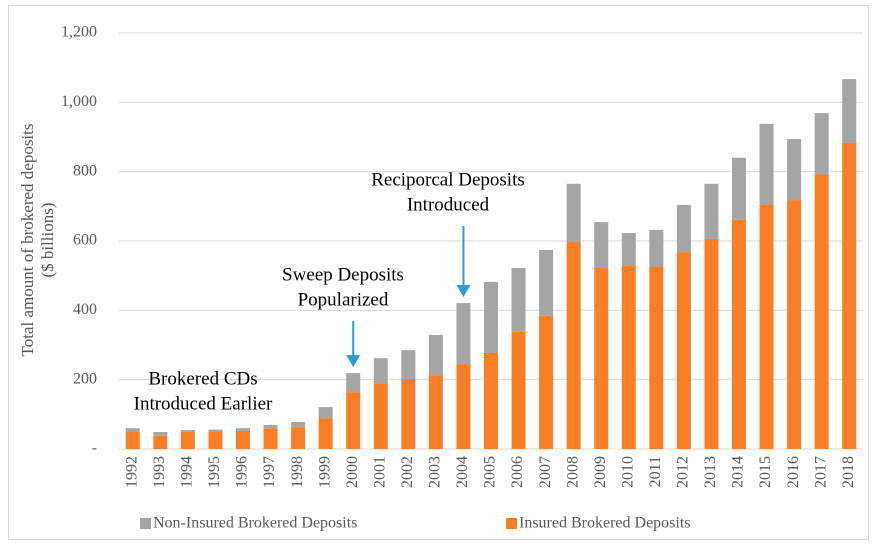 The image size is (880, 545). I want to click on x-tick-label: 1998, so click(297, 472).